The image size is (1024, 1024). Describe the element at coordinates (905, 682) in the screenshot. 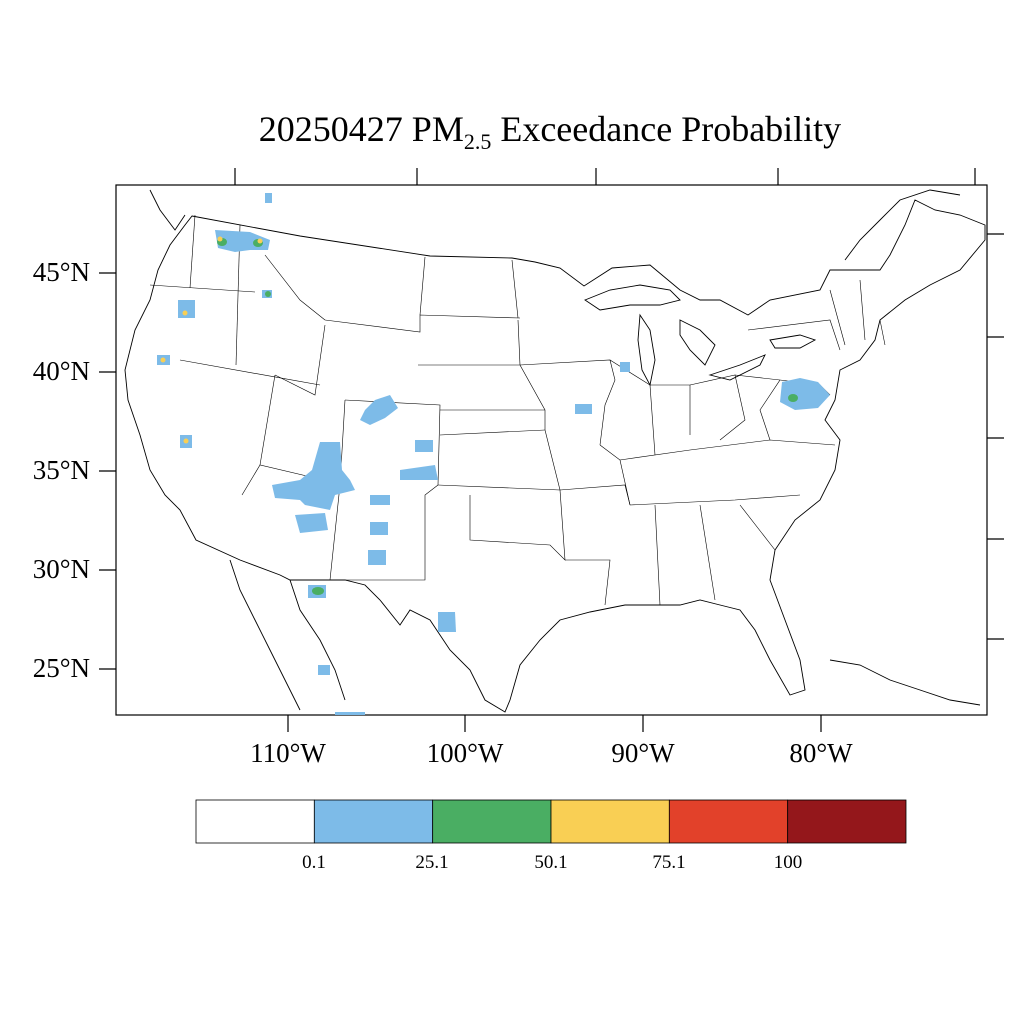

I see `caribbean-islands` at that location.